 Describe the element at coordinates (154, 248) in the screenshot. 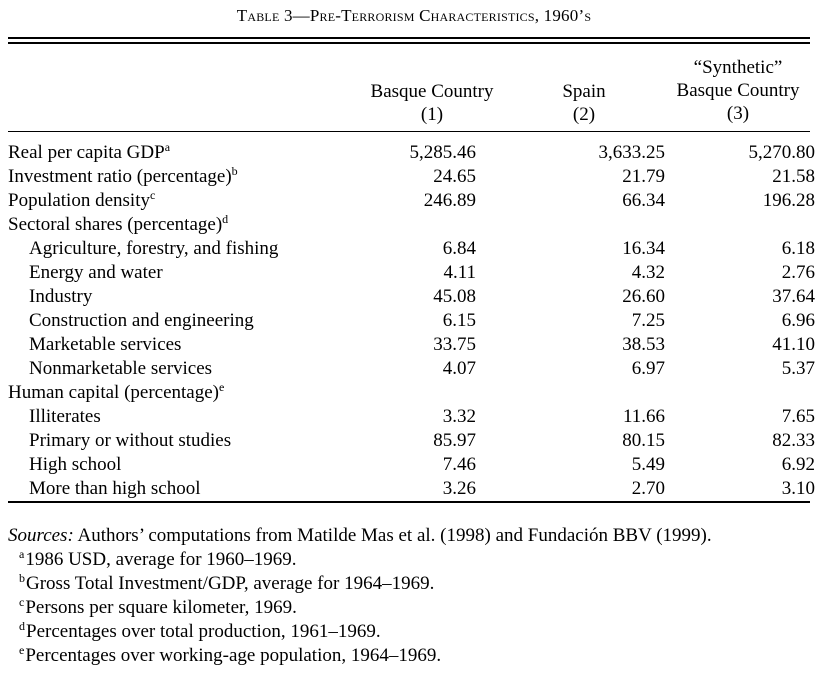

I see `row-label-text: Agriculture, forestry, and fishing` at that location.